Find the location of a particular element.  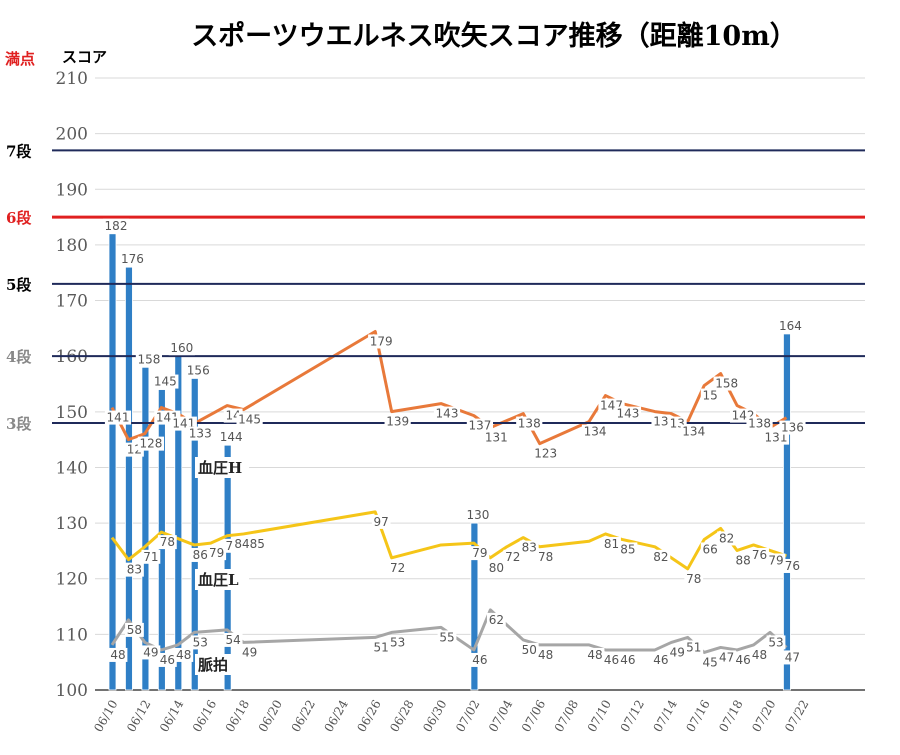

data-label: 72 is located at coordinates (512, 557).